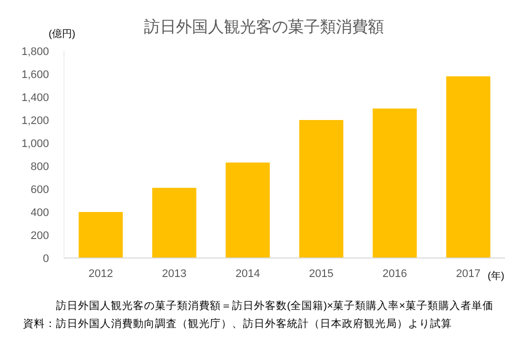 This screenshot has height=341, width=526. I want to click on x-tick-label: 2014, so click(248, 274).